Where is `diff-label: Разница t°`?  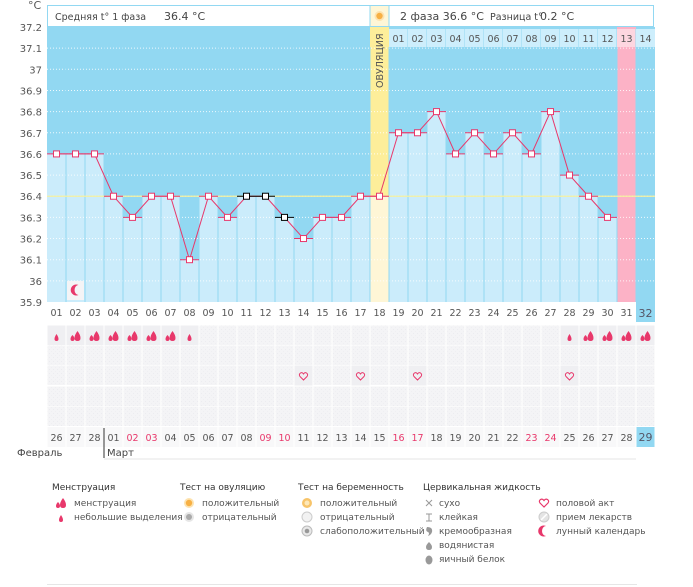
diff-label: Разница t° is located at coordinates (516, 17).